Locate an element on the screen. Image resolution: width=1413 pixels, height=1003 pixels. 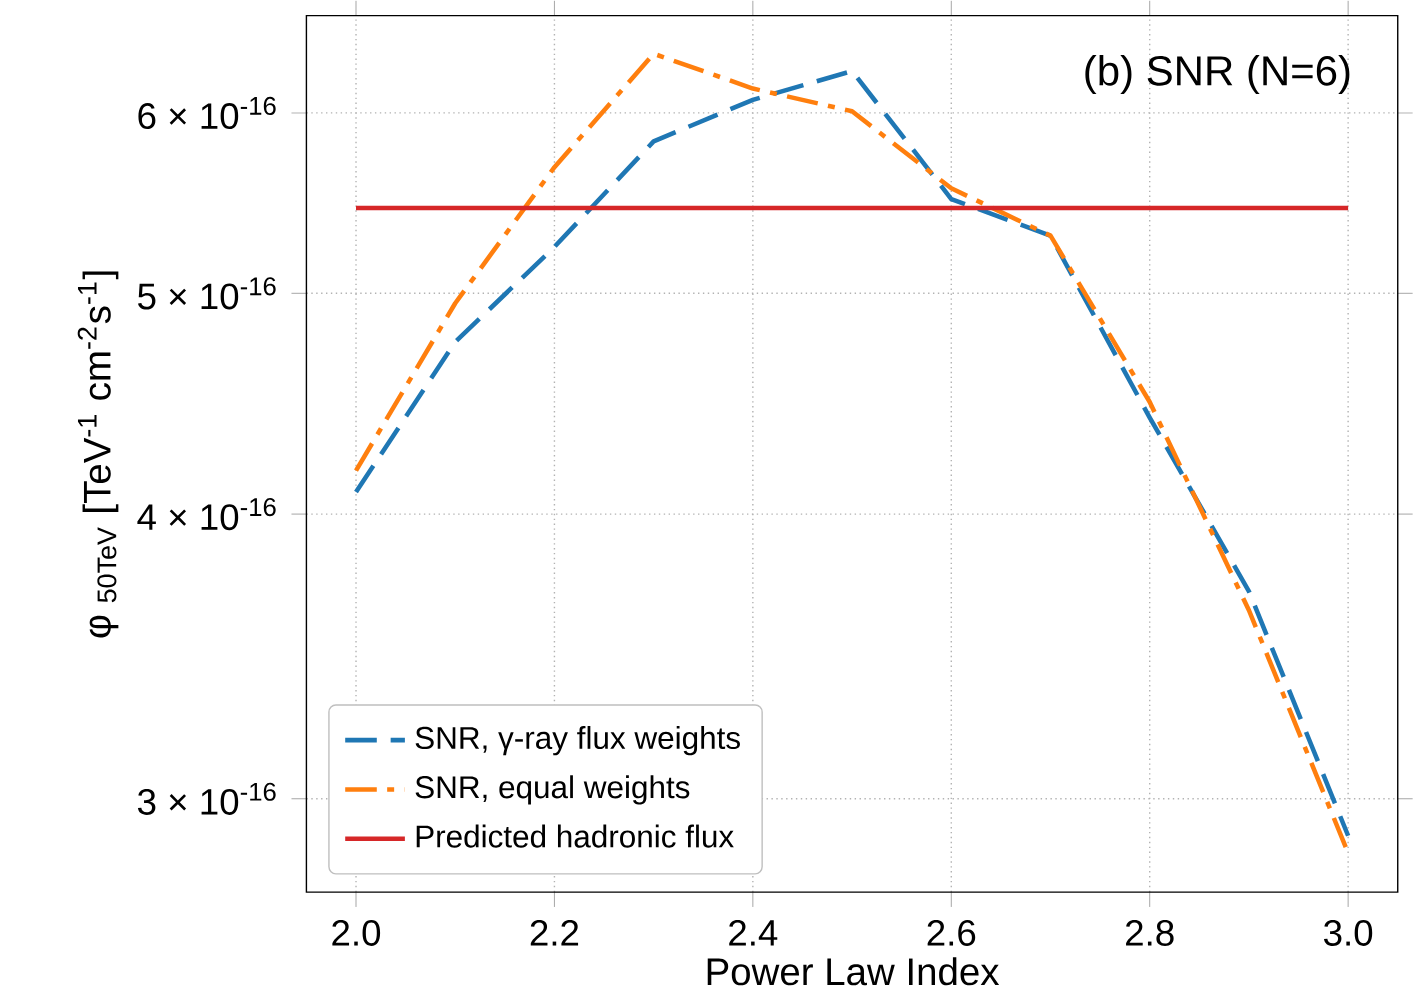
legend-label: SNR, γ-ray flux weights is located at coordinates (577, 740).